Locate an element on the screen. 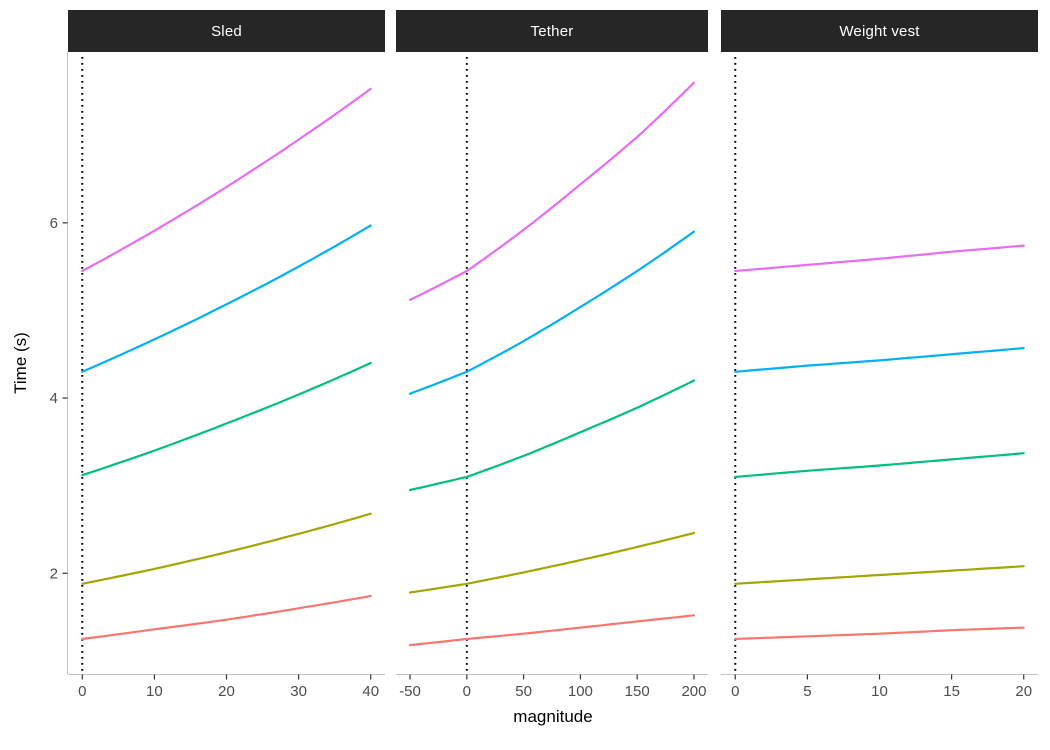  x-tick-label: -50 is located at coordinates (410, 691).